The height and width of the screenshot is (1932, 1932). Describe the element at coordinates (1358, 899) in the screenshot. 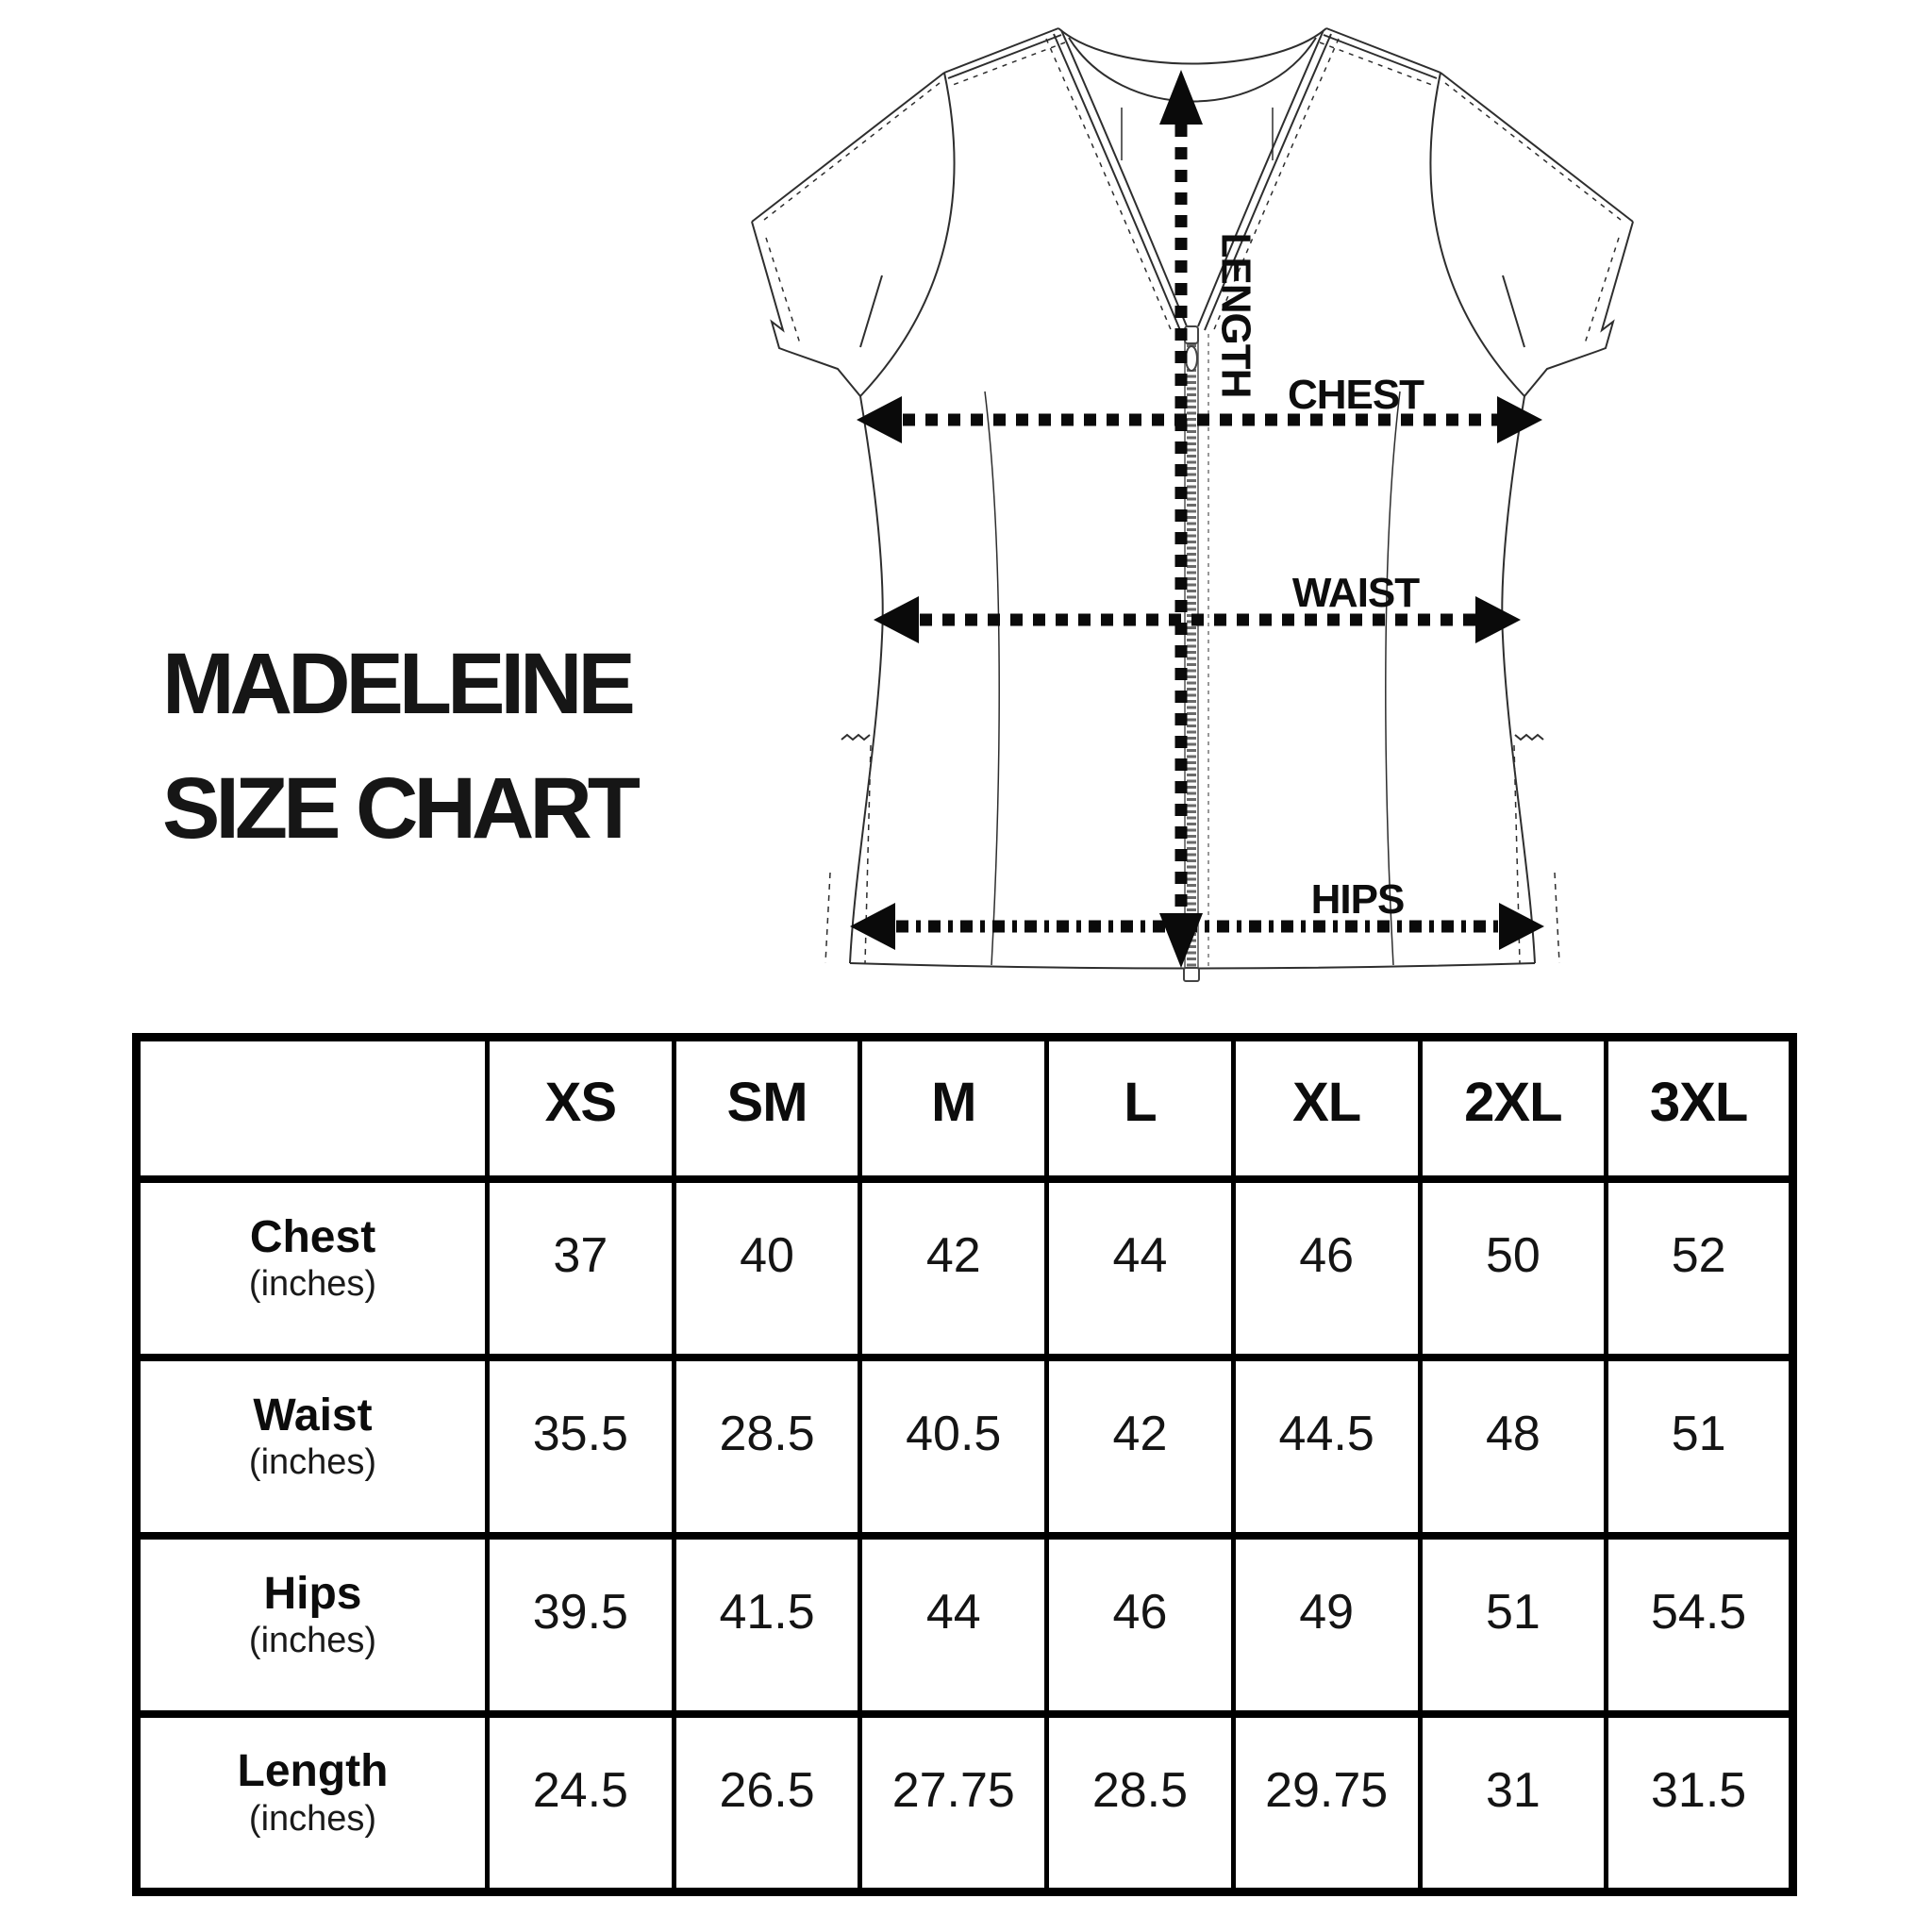

I see `hips-label: HIPS` at that location.